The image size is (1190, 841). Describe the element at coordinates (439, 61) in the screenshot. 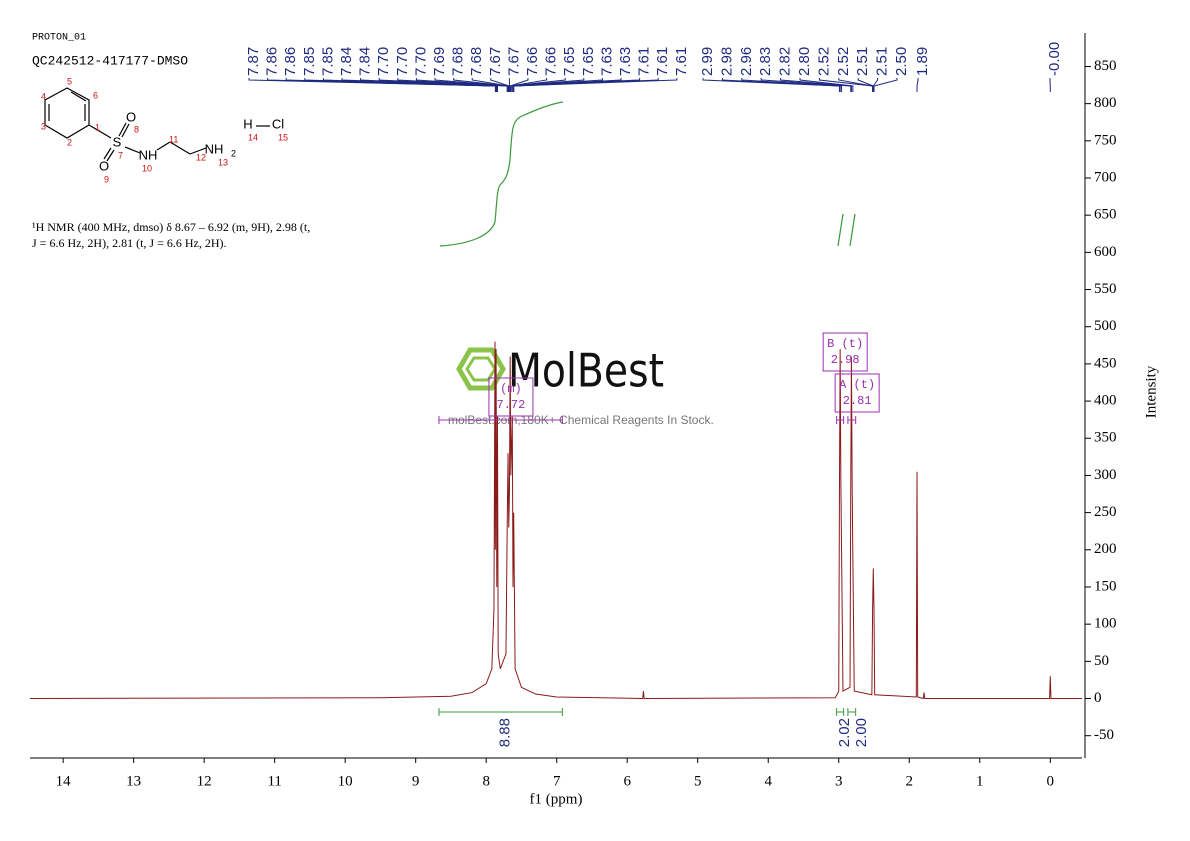

I see `peak-label: 7.69` at that location.